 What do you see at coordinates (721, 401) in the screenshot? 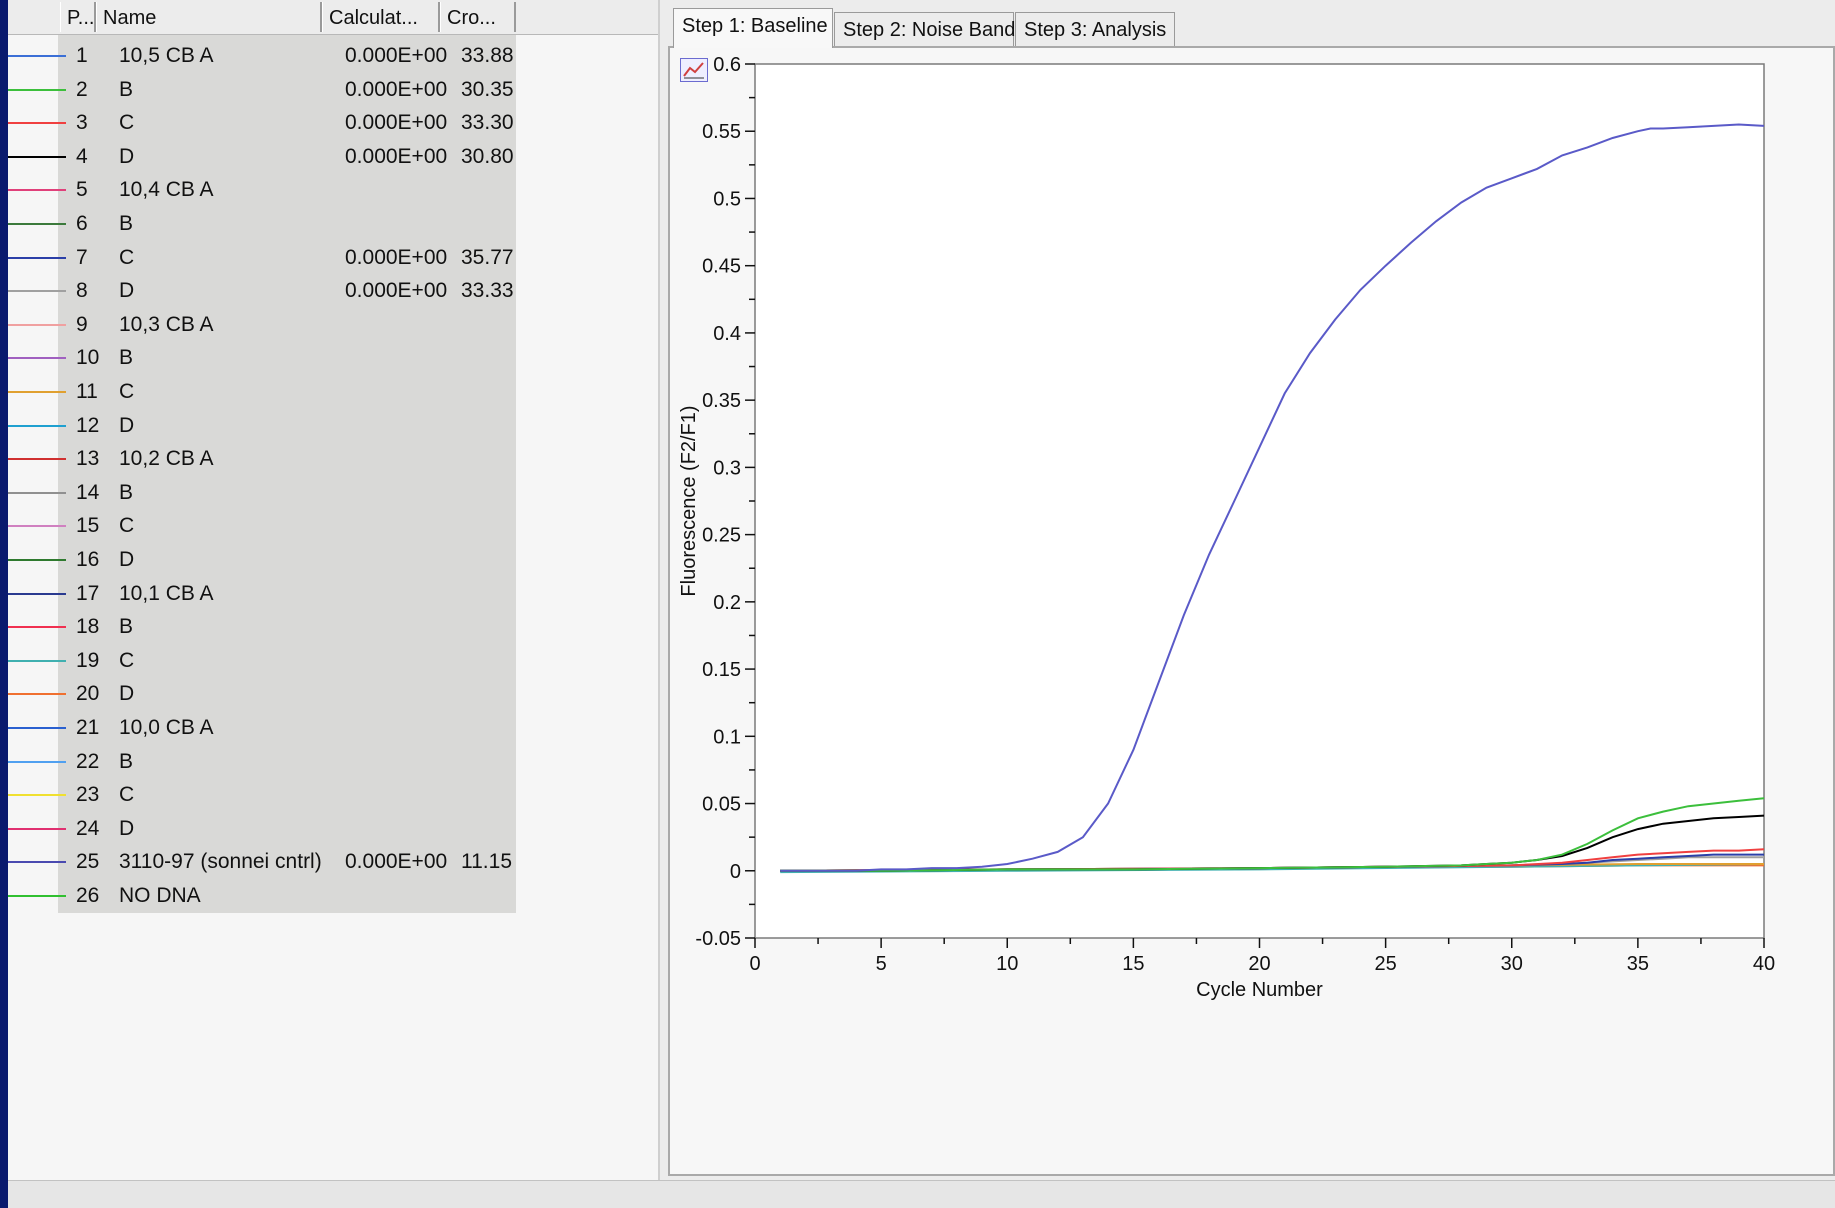
I see `y-tick-label: 0.35` at bounding box center [721, 401].